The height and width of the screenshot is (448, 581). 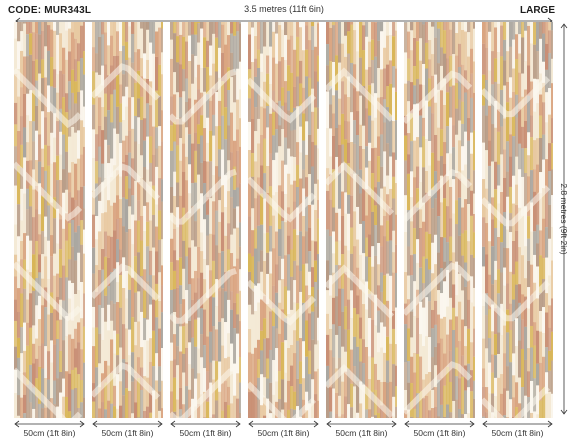 I want to click on panel-dimension-2: 50cm (1ft 8in), so click(x=127, y=433).